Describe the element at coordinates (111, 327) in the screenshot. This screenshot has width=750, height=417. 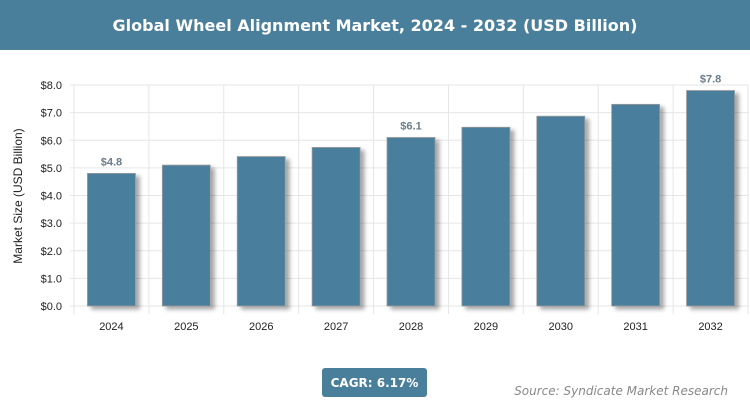
I see `x-tick-label: 2024` at that location.